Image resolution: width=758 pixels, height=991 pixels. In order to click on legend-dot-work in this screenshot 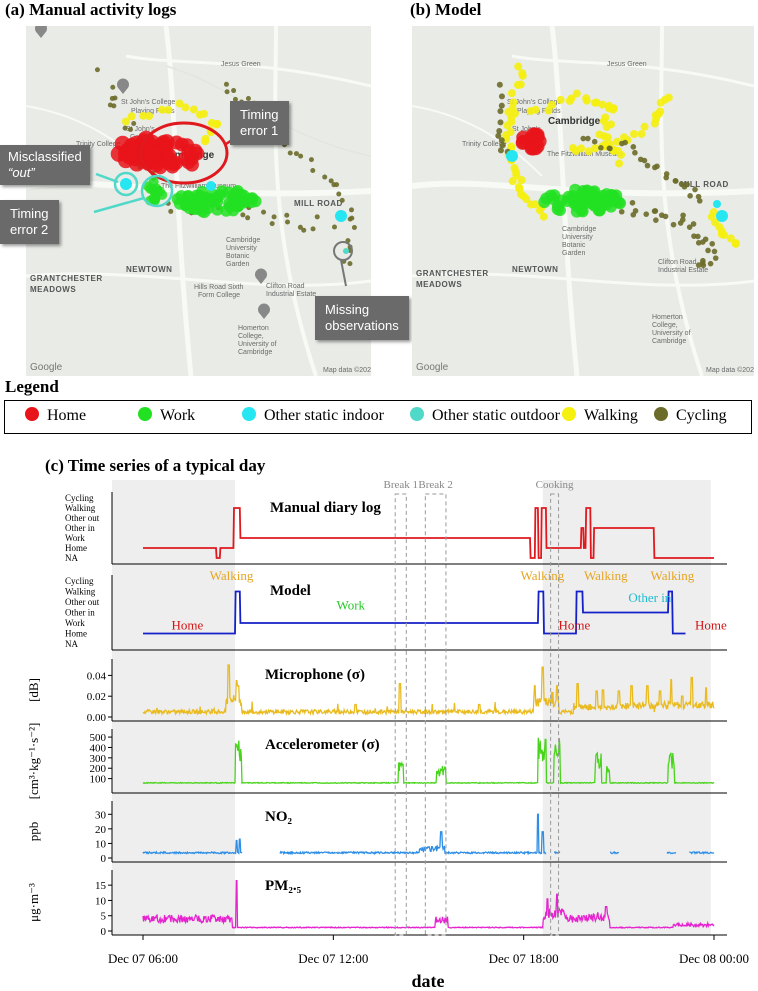, I will do `click(145, 414)`.